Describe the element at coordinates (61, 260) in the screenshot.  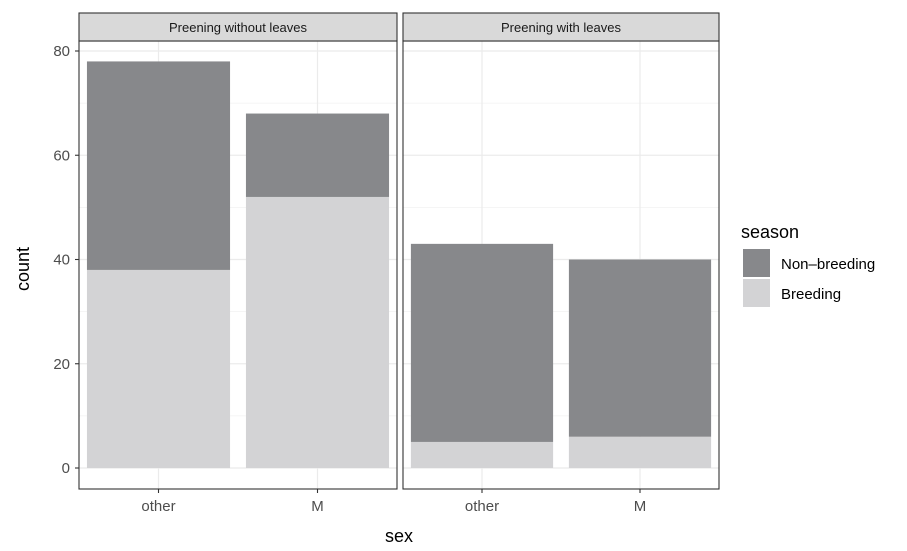
I see `y-tick-label: 40` at that location.